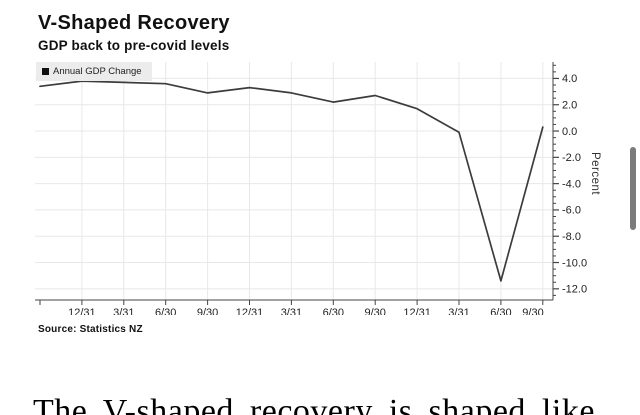 This screenshot has height=415, width=640. What do you see at coordinates (571, 184) in the screenshot?
I see `svg-text: -4.0` at bounding box center [571, 184].